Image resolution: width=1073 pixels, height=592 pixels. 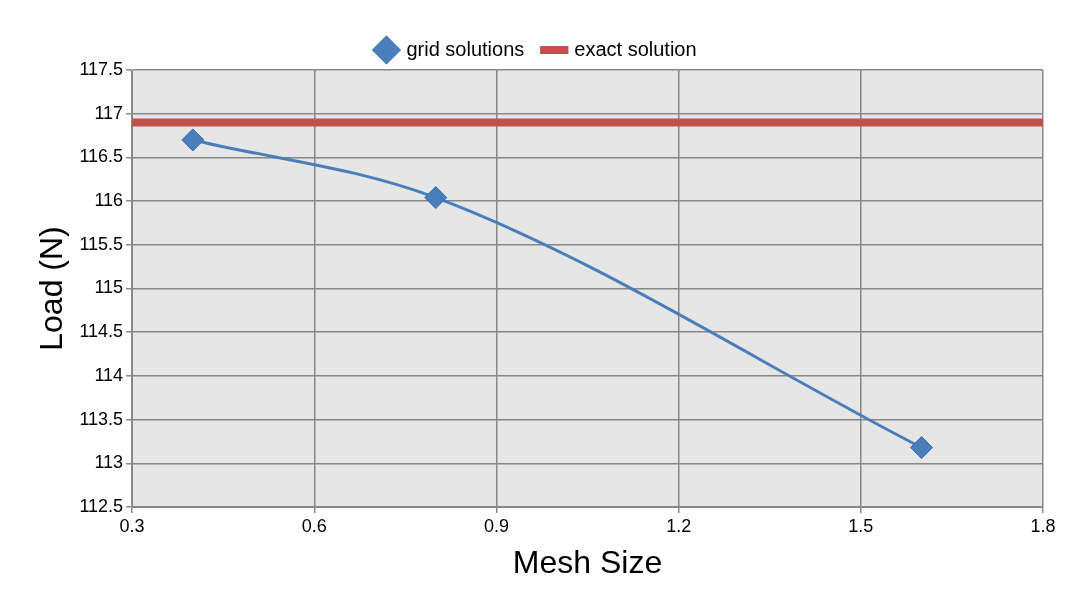 I want to click on y-tick-label: 117.5, so click(x=101, y=68).